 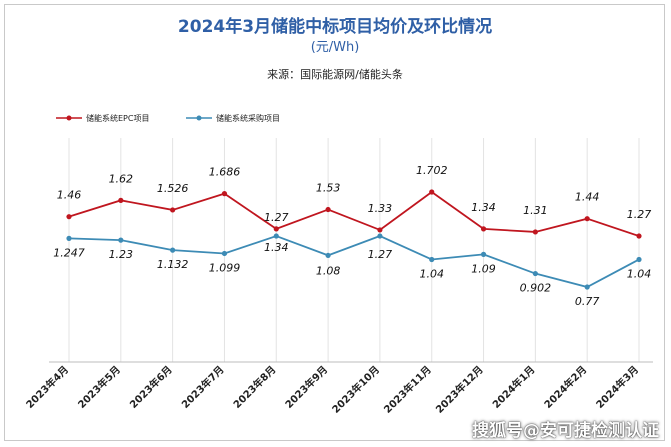 I want to click on x-tick-label: 2023年10月, so click(x=355, y=389).